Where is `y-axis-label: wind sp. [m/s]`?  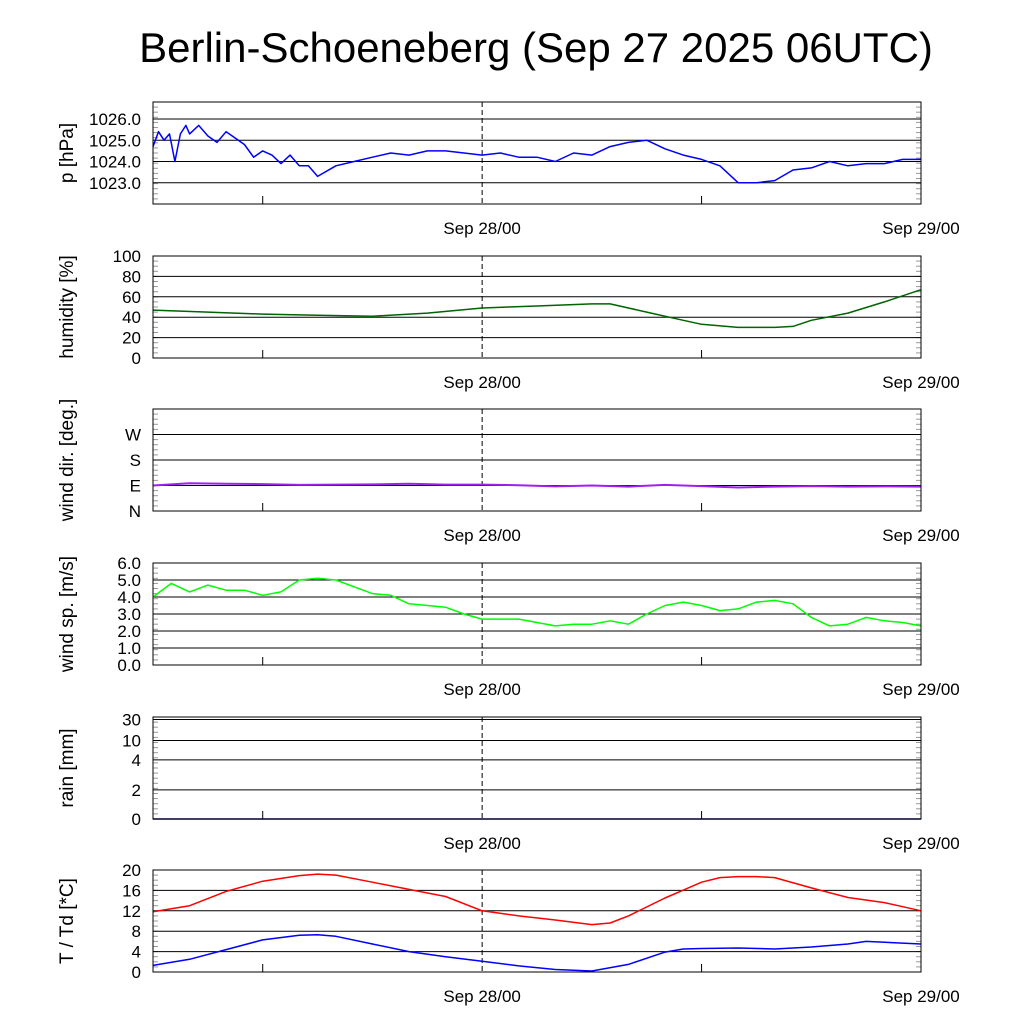 y-axis-label: wind sp. [m/s] is located at coordinates (67, 614).